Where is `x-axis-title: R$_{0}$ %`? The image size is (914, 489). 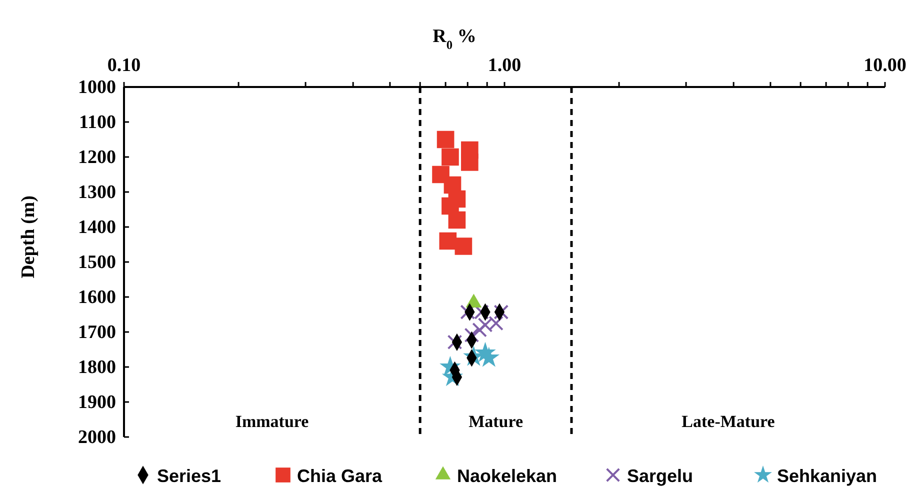 x-axis-title: R$_{0}$ % is located at coordinates (454, 39).